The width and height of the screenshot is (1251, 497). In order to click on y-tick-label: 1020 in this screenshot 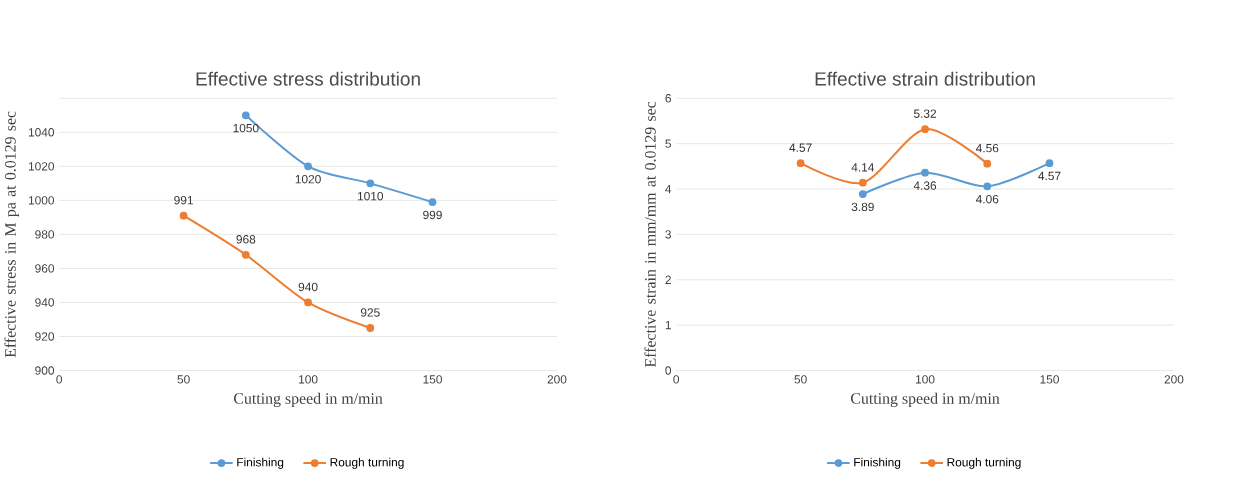, I will do `click(41, 166)`.